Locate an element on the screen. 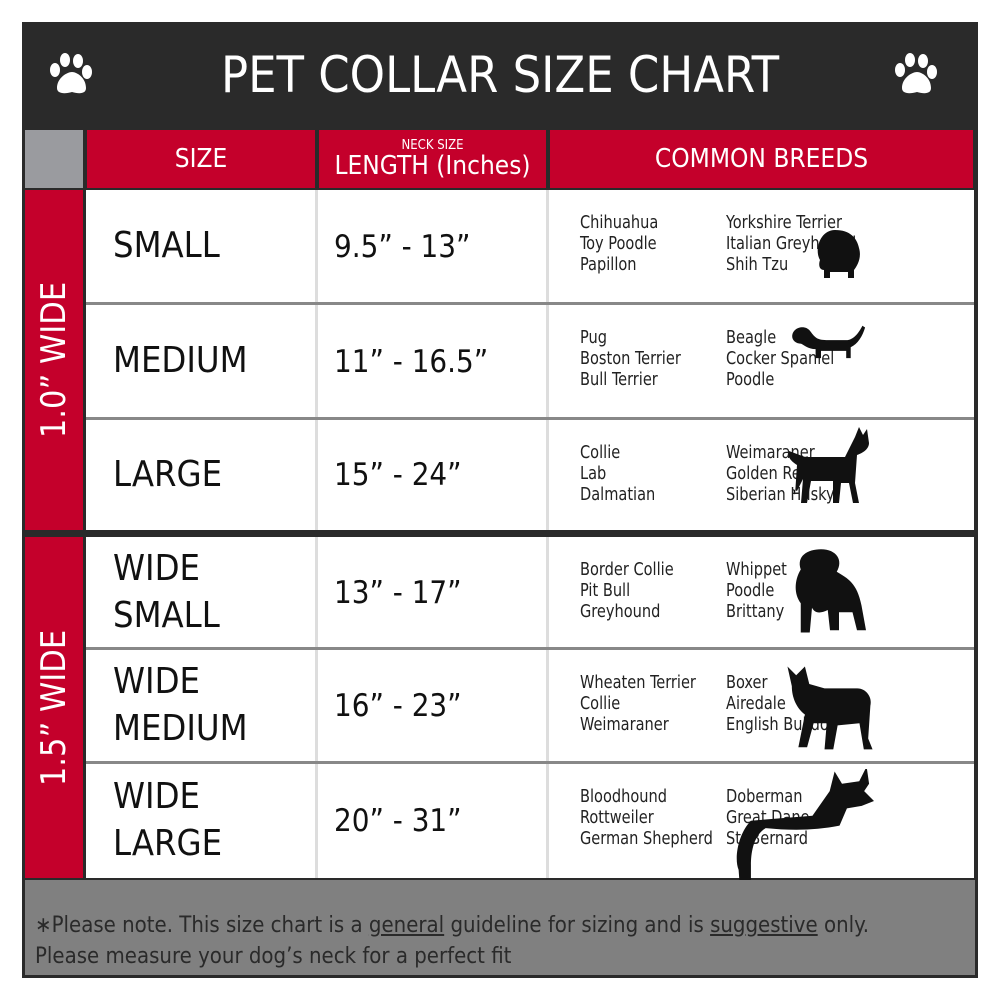  medium-dog-silhouette-icon is located at coordinates (829, 342).